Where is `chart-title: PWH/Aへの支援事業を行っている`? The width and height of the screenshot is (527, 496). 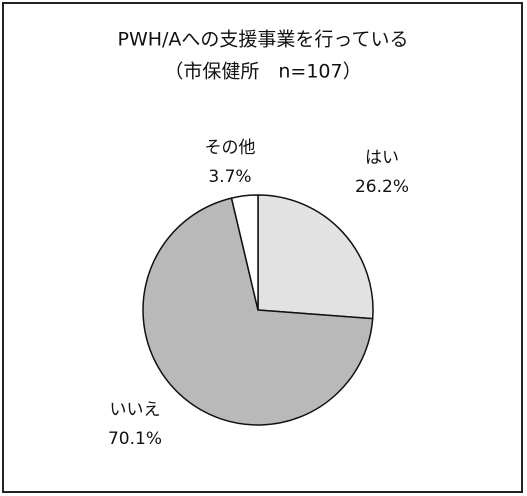 chart-title: PWH/Aへの支援事業を行っている is located at coordinates (263, 40).